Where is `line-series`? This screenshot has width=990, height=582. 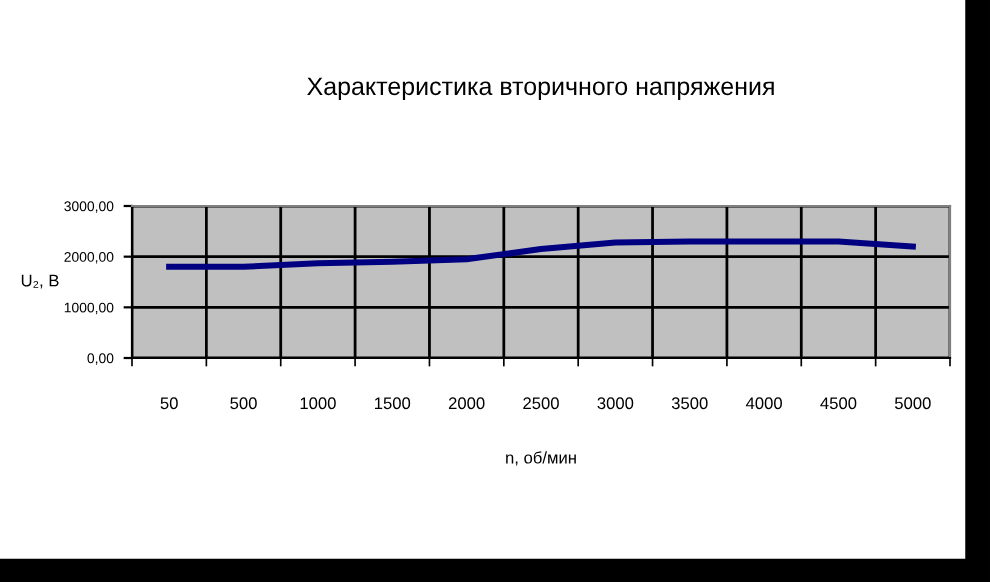 line-series is located at coordinates (541, 254).